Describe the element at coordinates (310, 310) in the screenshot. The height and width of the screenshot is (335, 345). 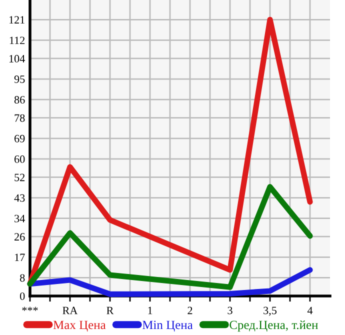
I see `x-tick-label: 4` at that location.